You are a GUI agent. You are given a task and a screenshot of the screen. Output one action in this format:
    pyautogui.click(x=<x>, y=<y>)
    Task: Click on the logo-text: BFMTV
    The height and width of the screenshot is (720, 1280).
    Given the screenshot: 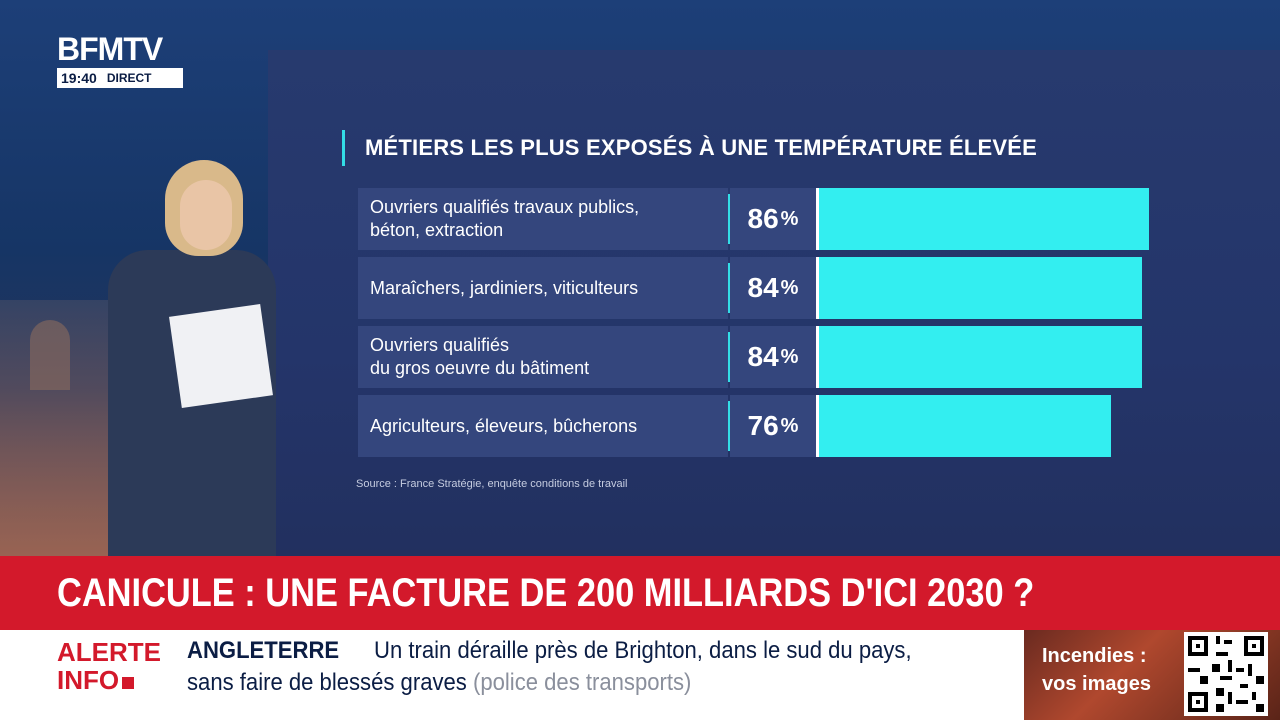 What is the action you would take?
    pyautogui.click(x=110, y=49)
    